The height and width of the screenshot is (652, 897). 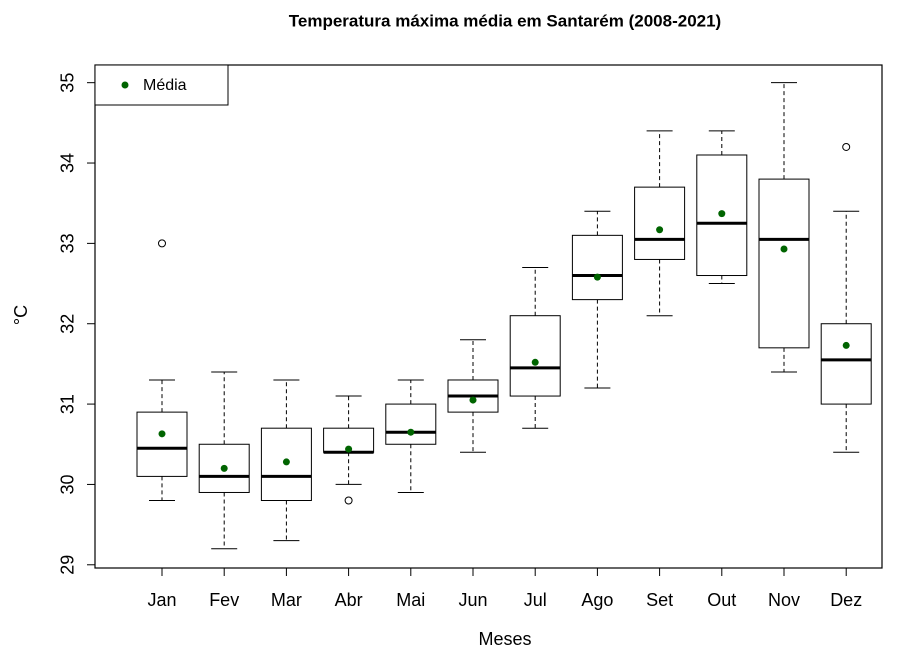 I want to click on legend-box, so click(x=161, y=85).